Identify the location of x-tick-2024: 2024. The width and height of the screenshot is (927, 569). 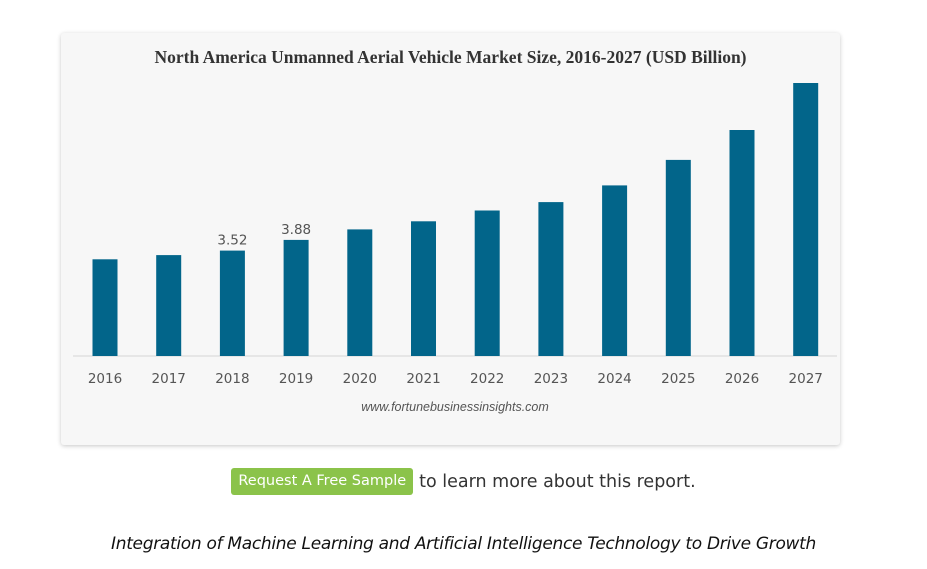
(614, 379).